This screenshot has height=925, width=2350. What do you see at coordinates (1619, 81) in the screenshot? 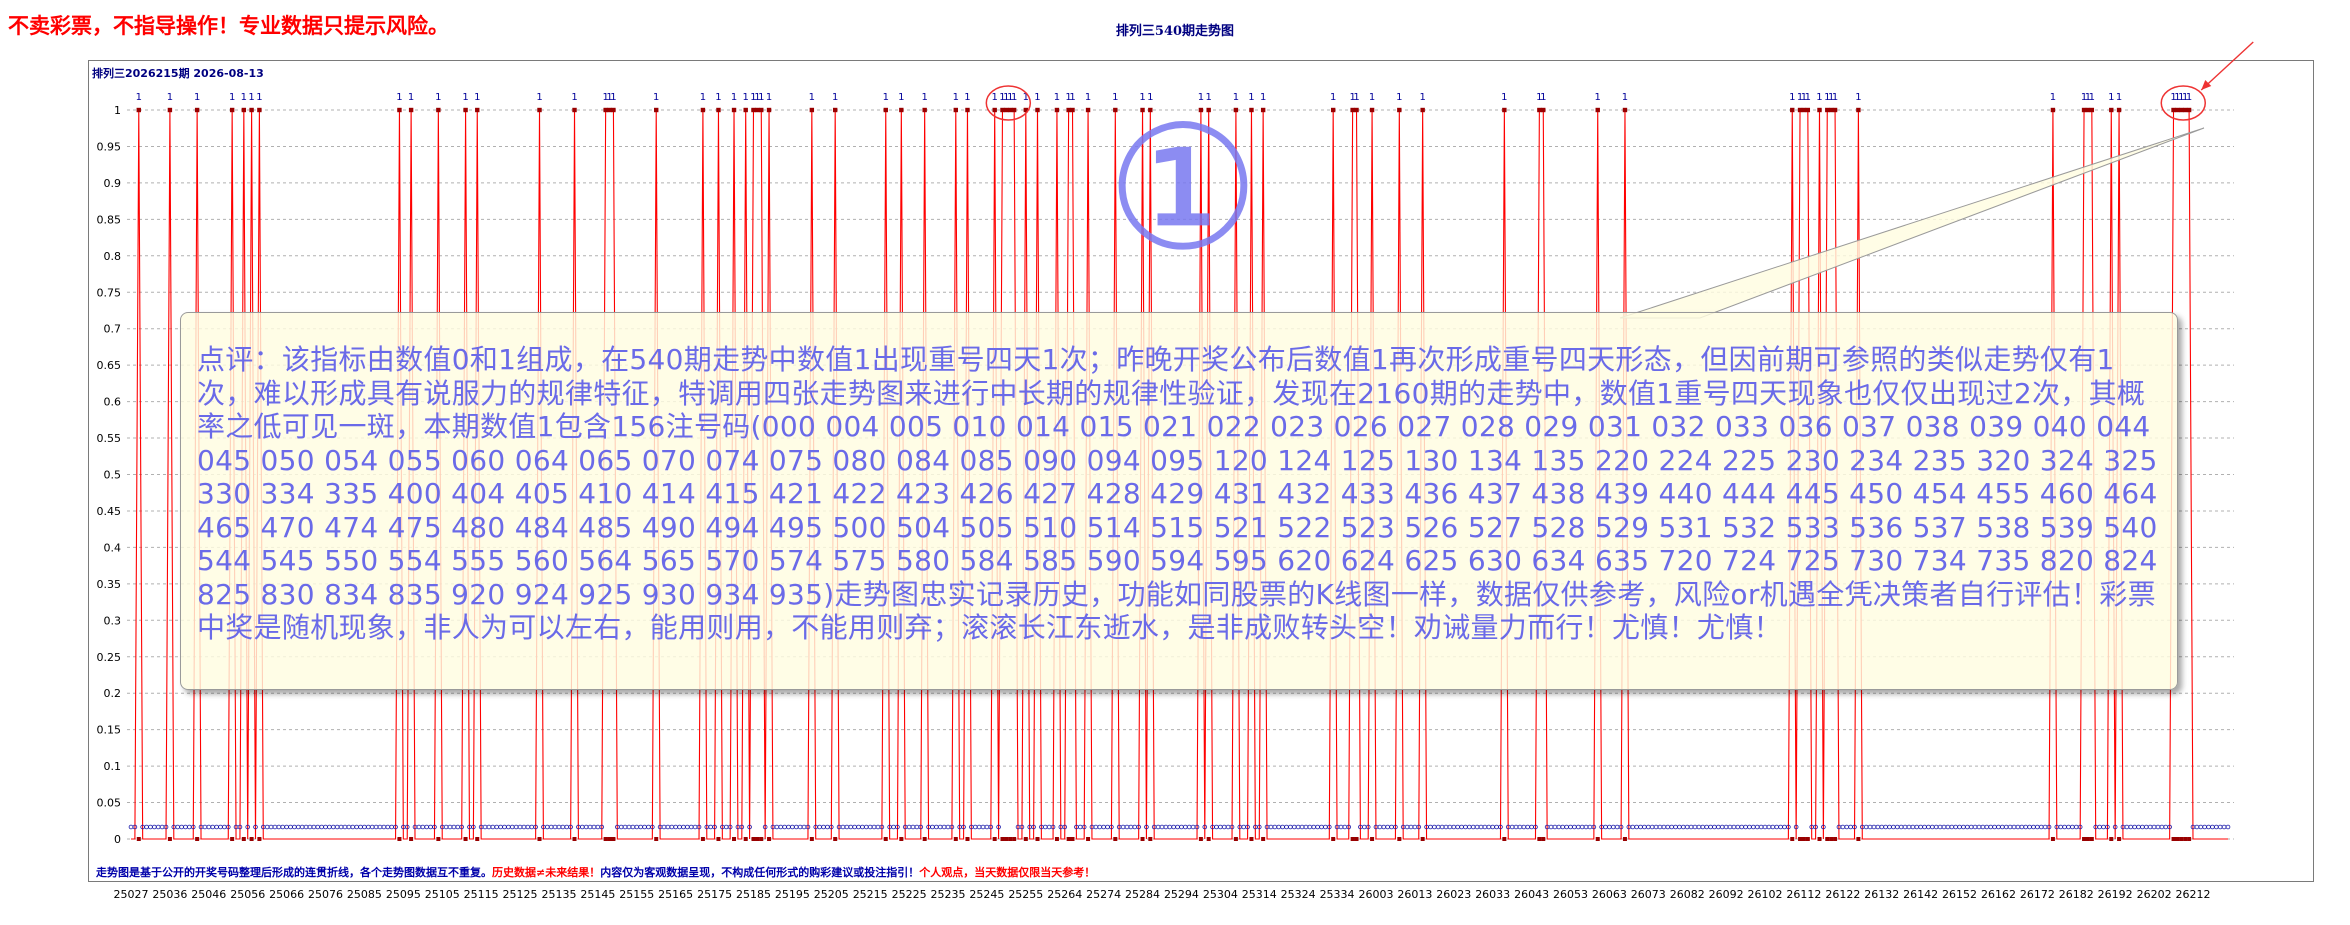
I see `highlight-annotations` at bounding box center [1619, 81].